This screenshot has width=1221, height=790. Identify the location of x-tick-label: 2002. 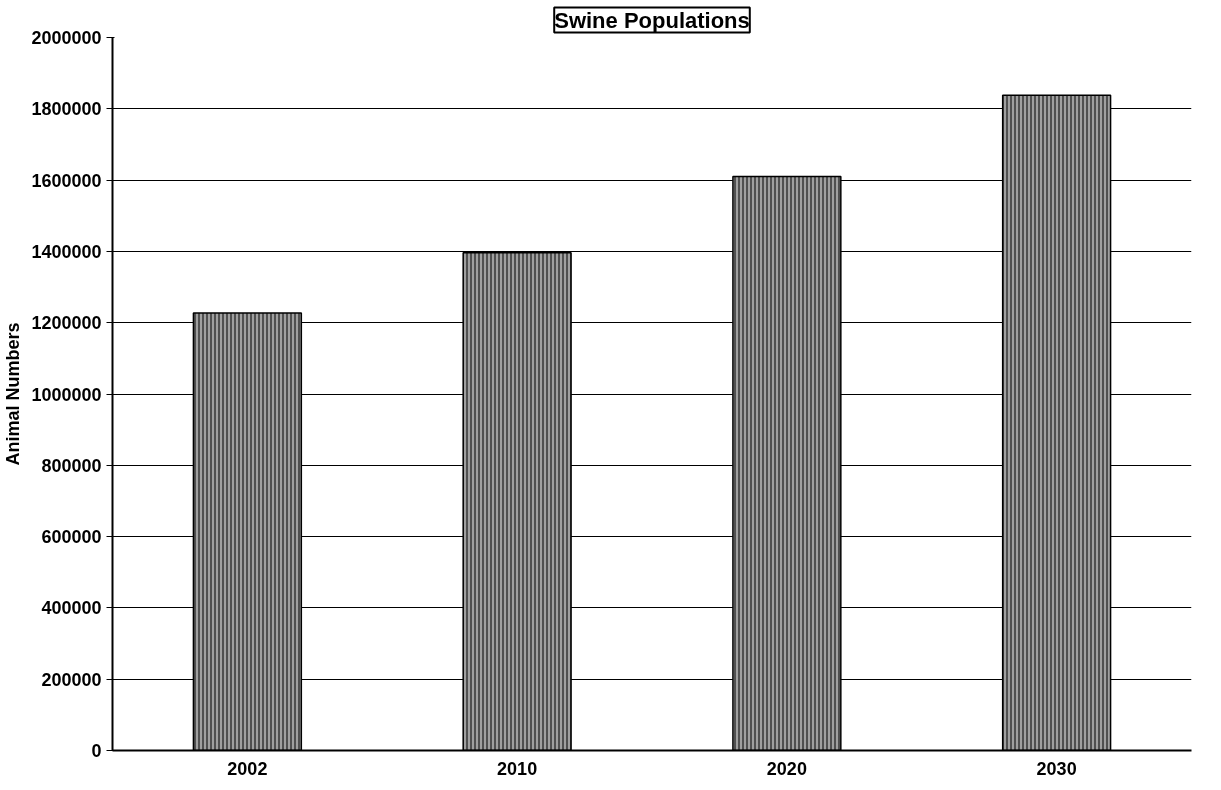
(247, 768).